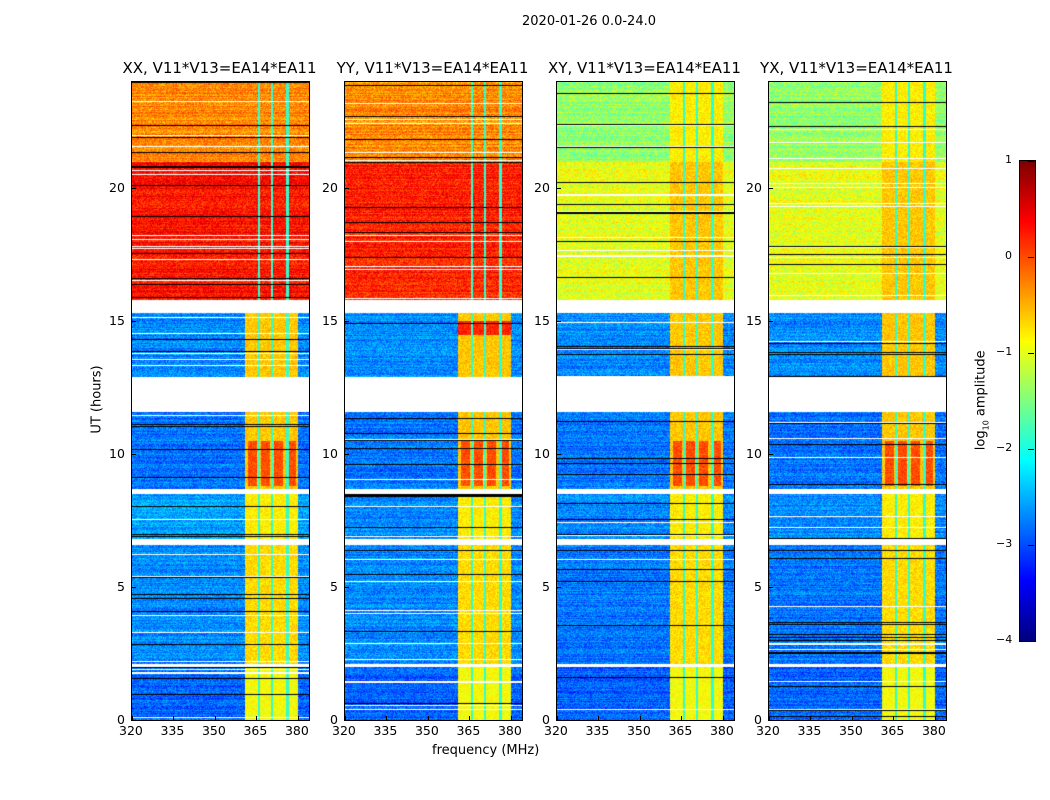 The image size is (1050, 800). What do you see at coordinates (1008, 255) in the screenshot?
I see `colorbar-tick-label: 0` at bounding box center [1008, 255].